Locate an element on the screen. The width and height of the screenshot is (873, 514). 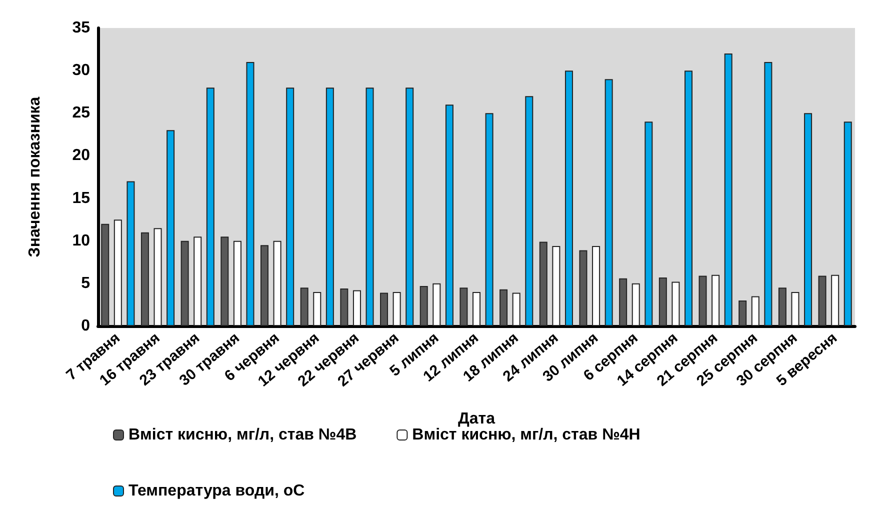
legend-label: Вміст кисню, мг/л, став №4В is located at coordinates (242, 435).